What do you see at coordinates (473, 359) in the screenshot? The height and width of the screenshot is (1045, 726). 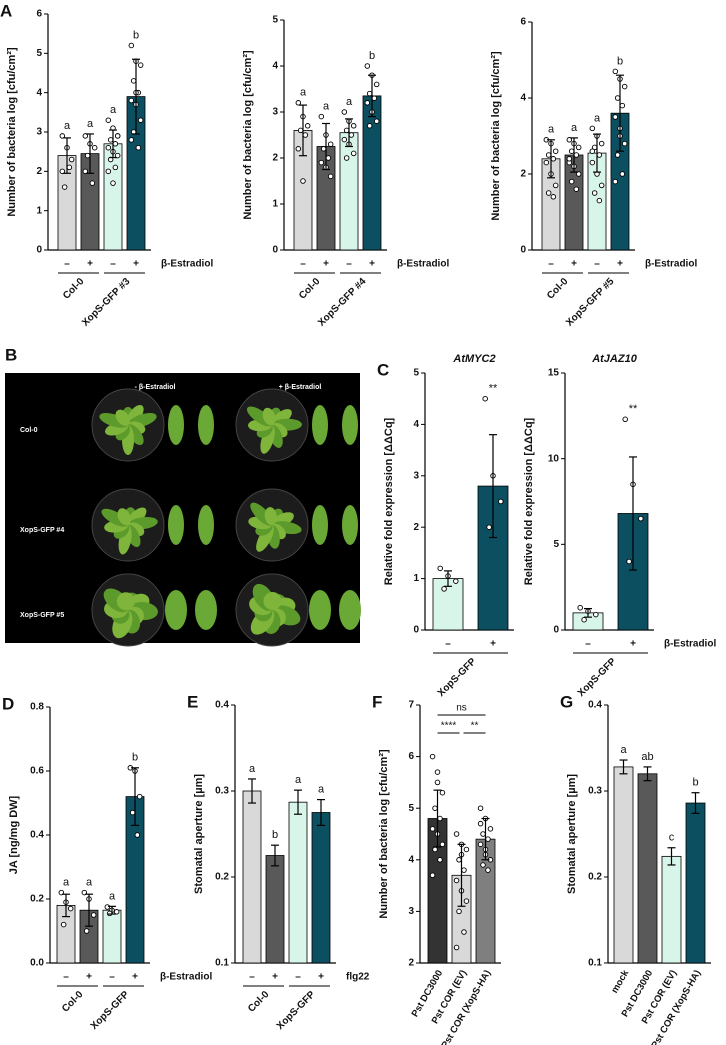 I see `chart-title: AtMYC2` at bounding box center [473, 359].